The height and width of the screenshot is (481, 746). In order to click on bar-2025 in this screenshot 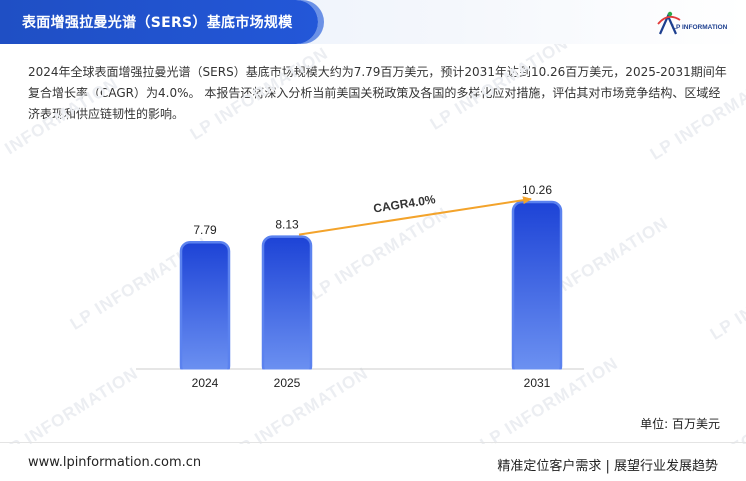, I will do `click(287, 306)`.